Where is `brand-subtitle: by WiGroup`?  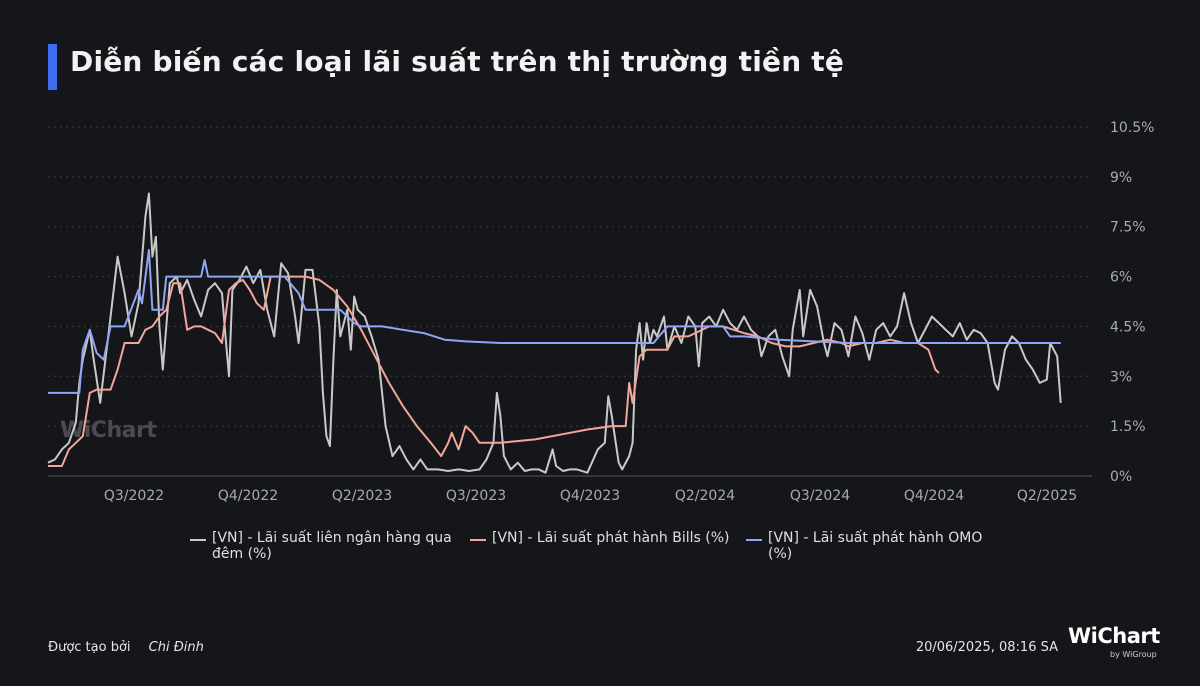
brand-subtitle: by WiGroup is located at coordinates (1133, 654).